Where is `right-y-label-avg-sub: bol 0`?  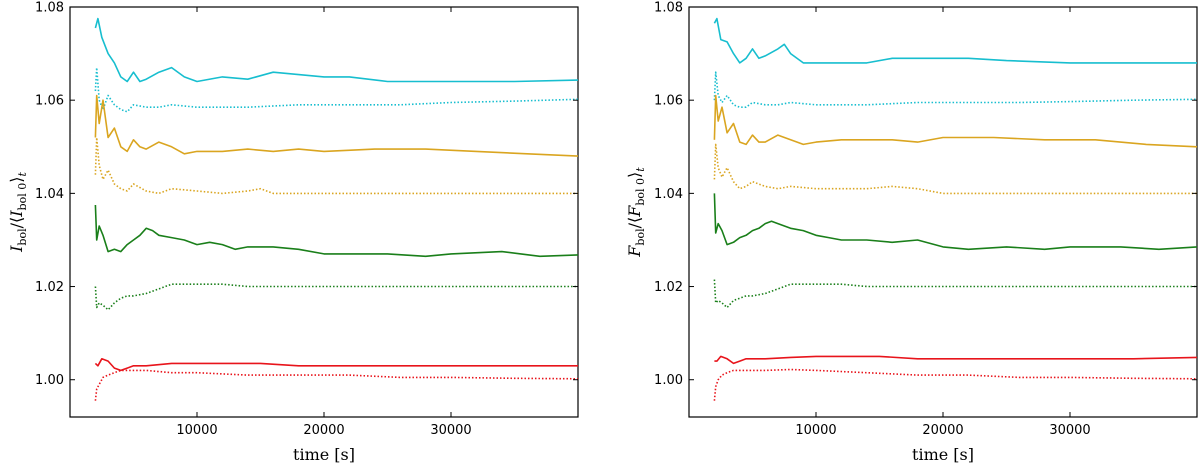 right-y-label-avg-sub: bol 0 is located at coordinates (640, 192).